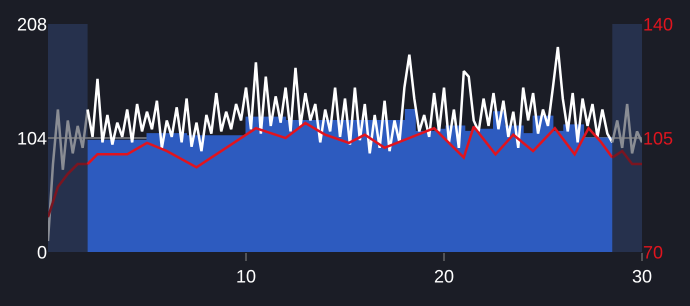  What do you see at coordinates (31, 24) in the screenshot?
I see `y-tick-label: 208` at bounding box center [31, 24].